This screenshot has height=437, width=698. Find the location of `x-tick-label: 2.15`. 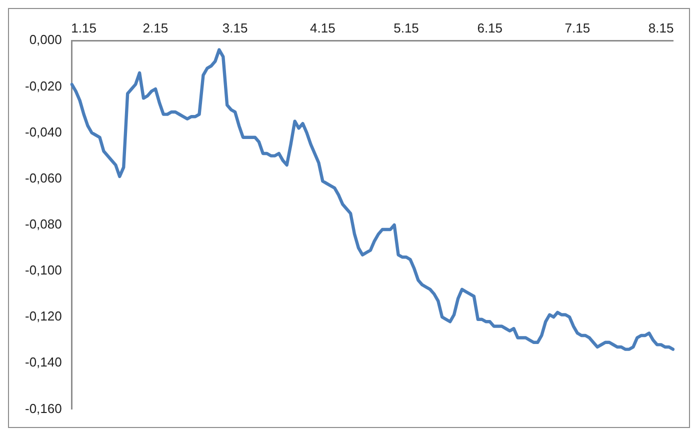

x-tick-label: 2.15 is located at coordinates (155, 28).